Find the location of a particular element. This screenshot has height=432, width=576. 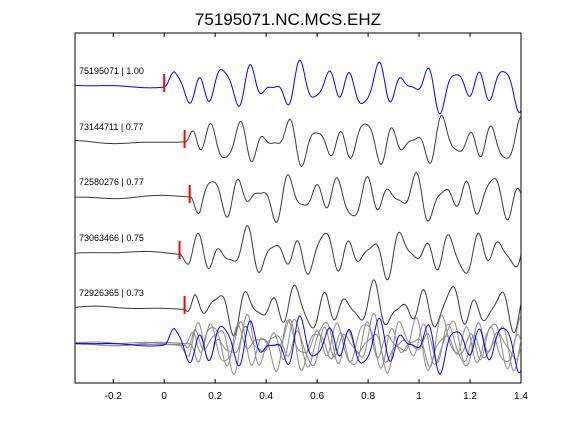

x-tick-label-6: 1 is located at coordinates (419, 396).